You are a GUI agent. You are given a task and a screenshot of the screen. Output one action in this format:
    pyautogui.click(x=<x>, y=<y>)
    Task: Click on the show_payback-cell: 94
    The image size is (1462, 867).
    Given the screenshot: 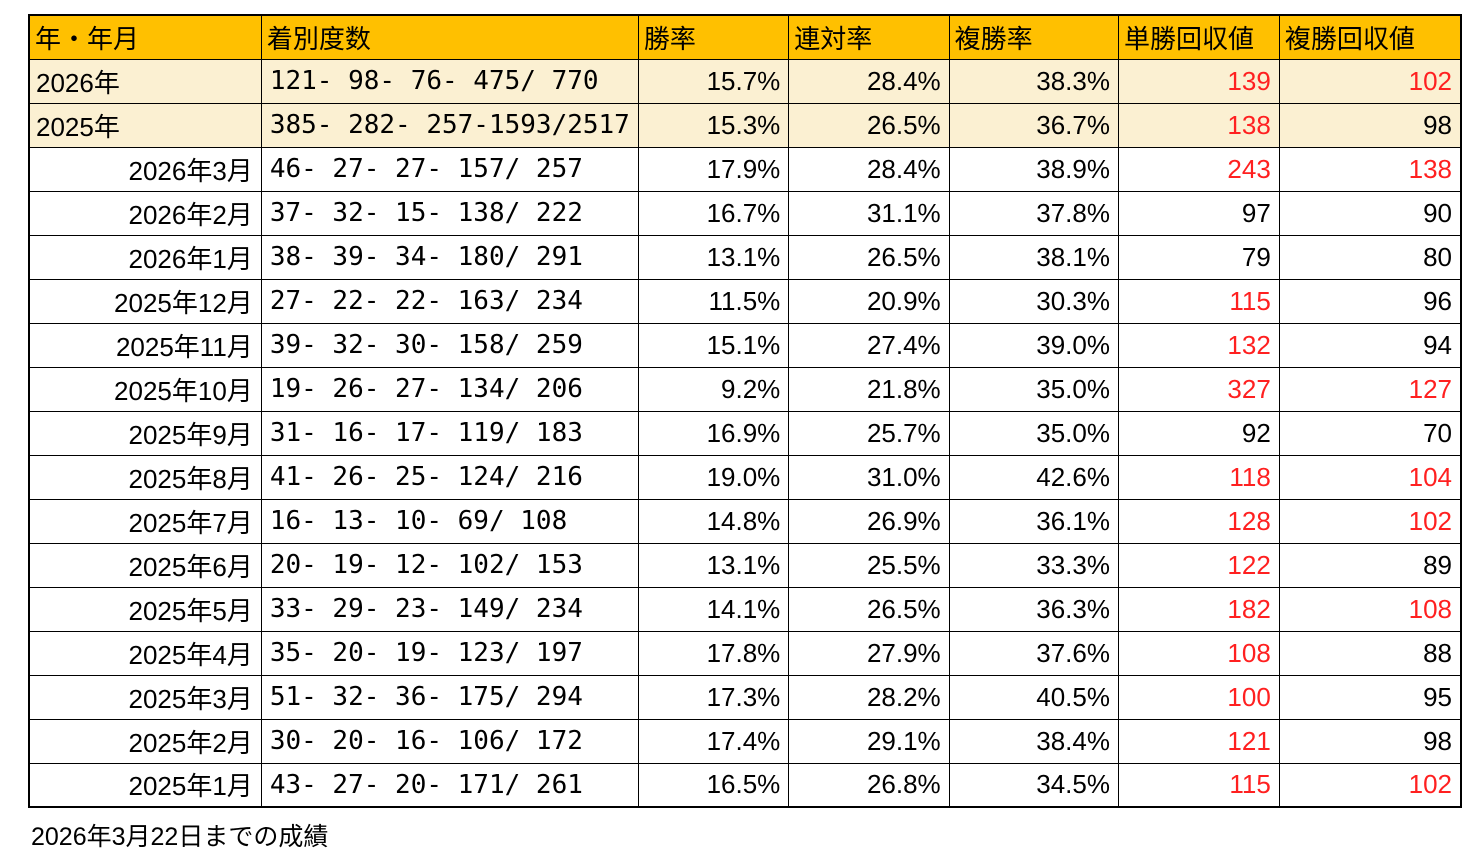 What is the action you would take?
    pyautogui.click(x=1370, y=345)
    